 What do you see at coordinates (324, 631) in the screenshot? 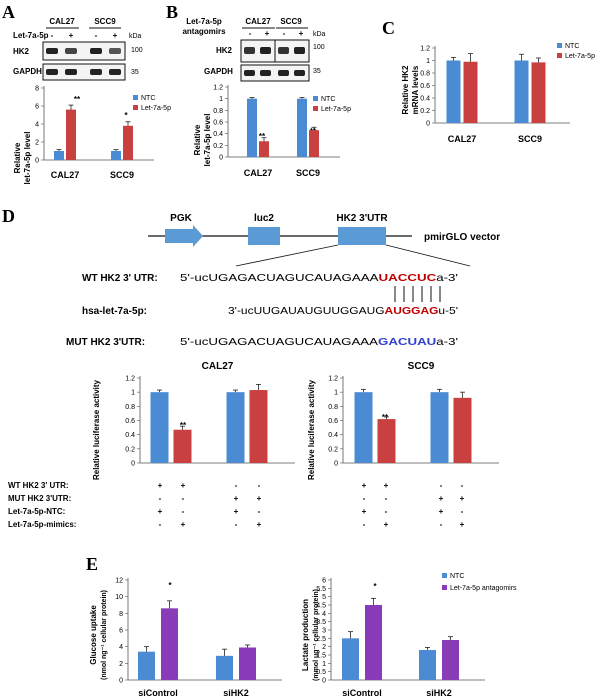
I see `y-tick-label: 3` at bounding box center [324, 631].